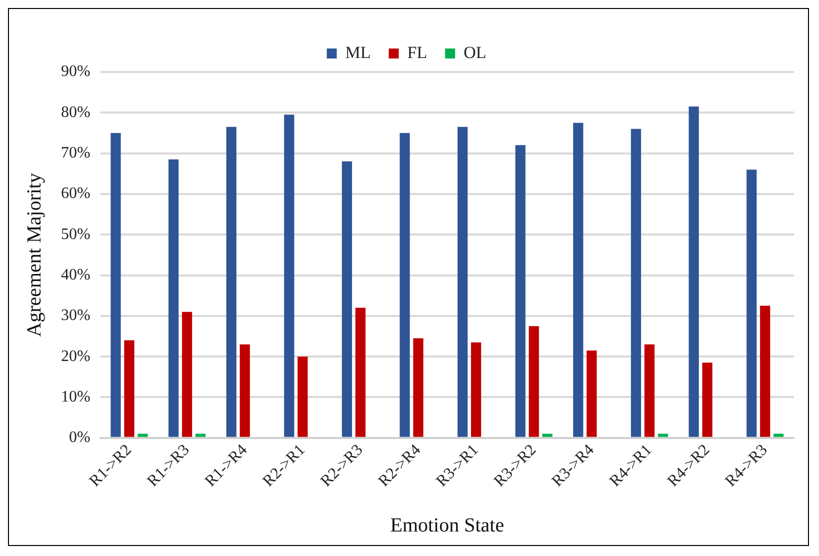 Image resolution: width=819 pixels, height=556 pixels. What do you see at coordinates (75, 315) in the screenshot?
I see `y-tick-label: 30%` at bounding box center [75, 315].